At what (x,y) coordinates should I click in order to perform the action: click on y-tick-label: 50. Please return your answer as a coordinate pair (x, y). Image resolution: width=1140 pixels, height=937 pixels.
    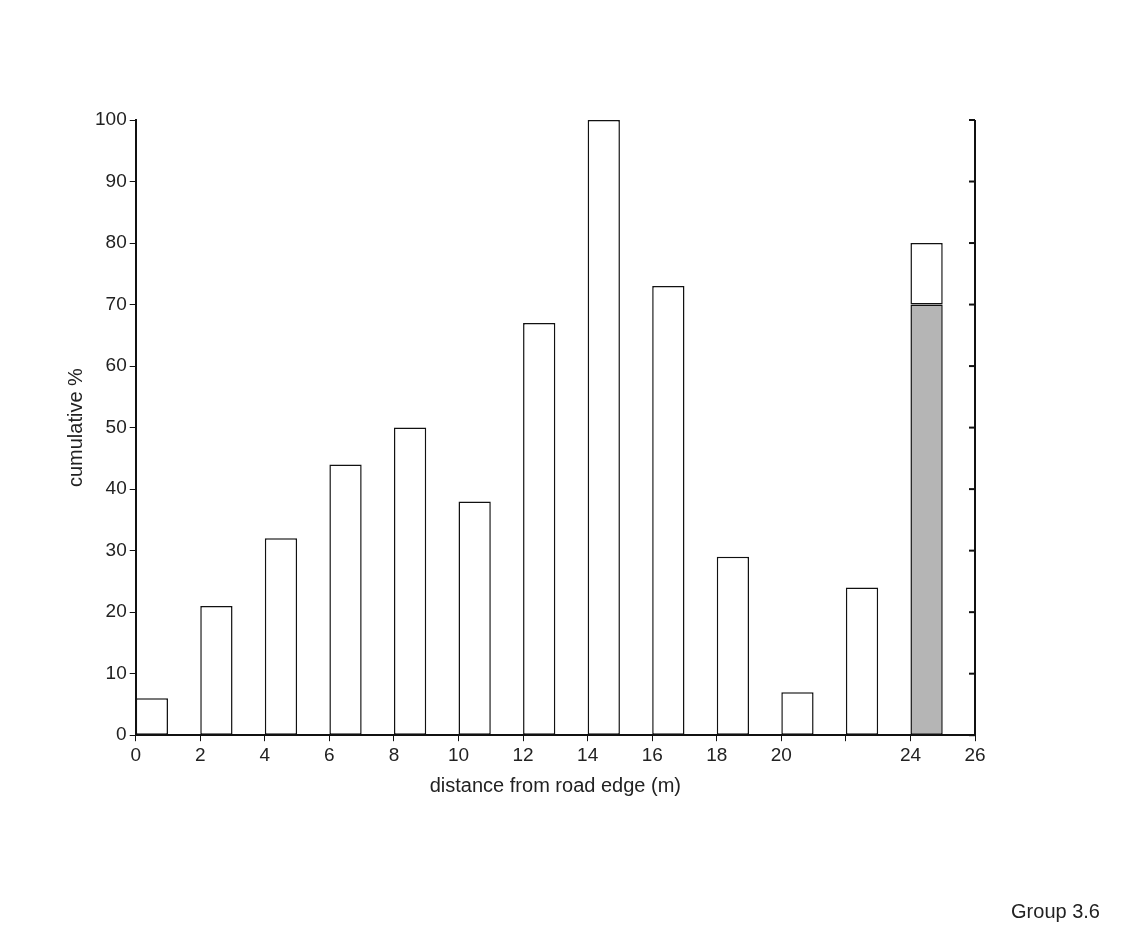
    Looking at the image, I should click on (116, 426).